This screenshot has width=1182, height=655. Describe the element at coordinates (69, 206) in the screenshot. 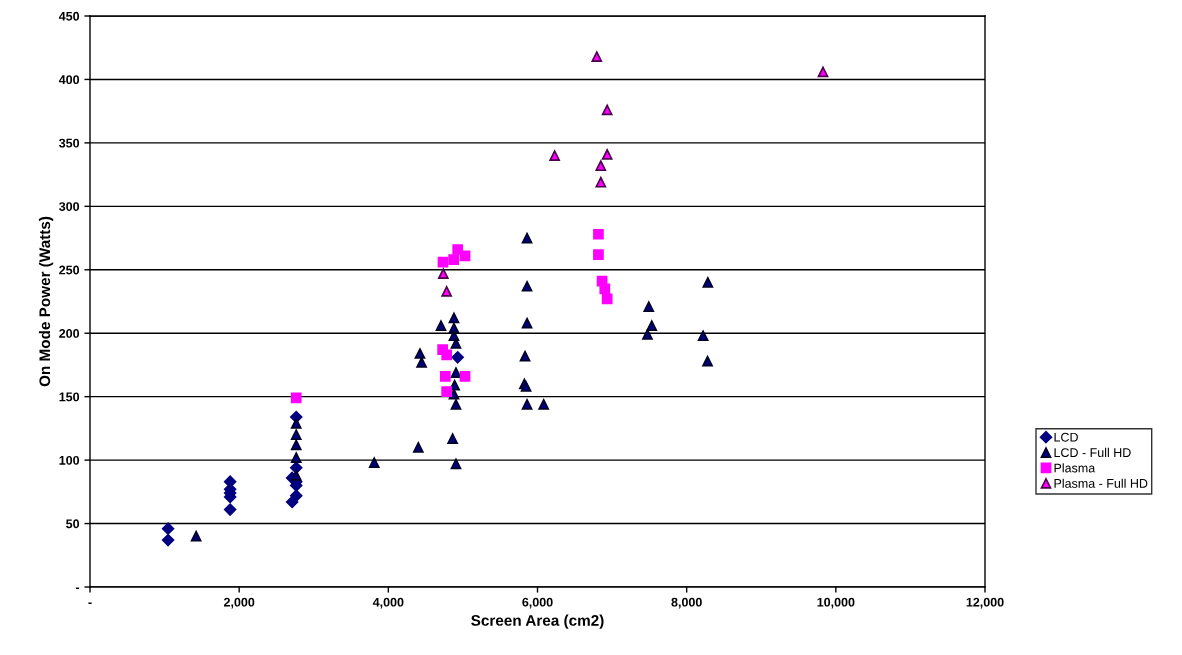

I see `y-tick-label: 300` at that location.